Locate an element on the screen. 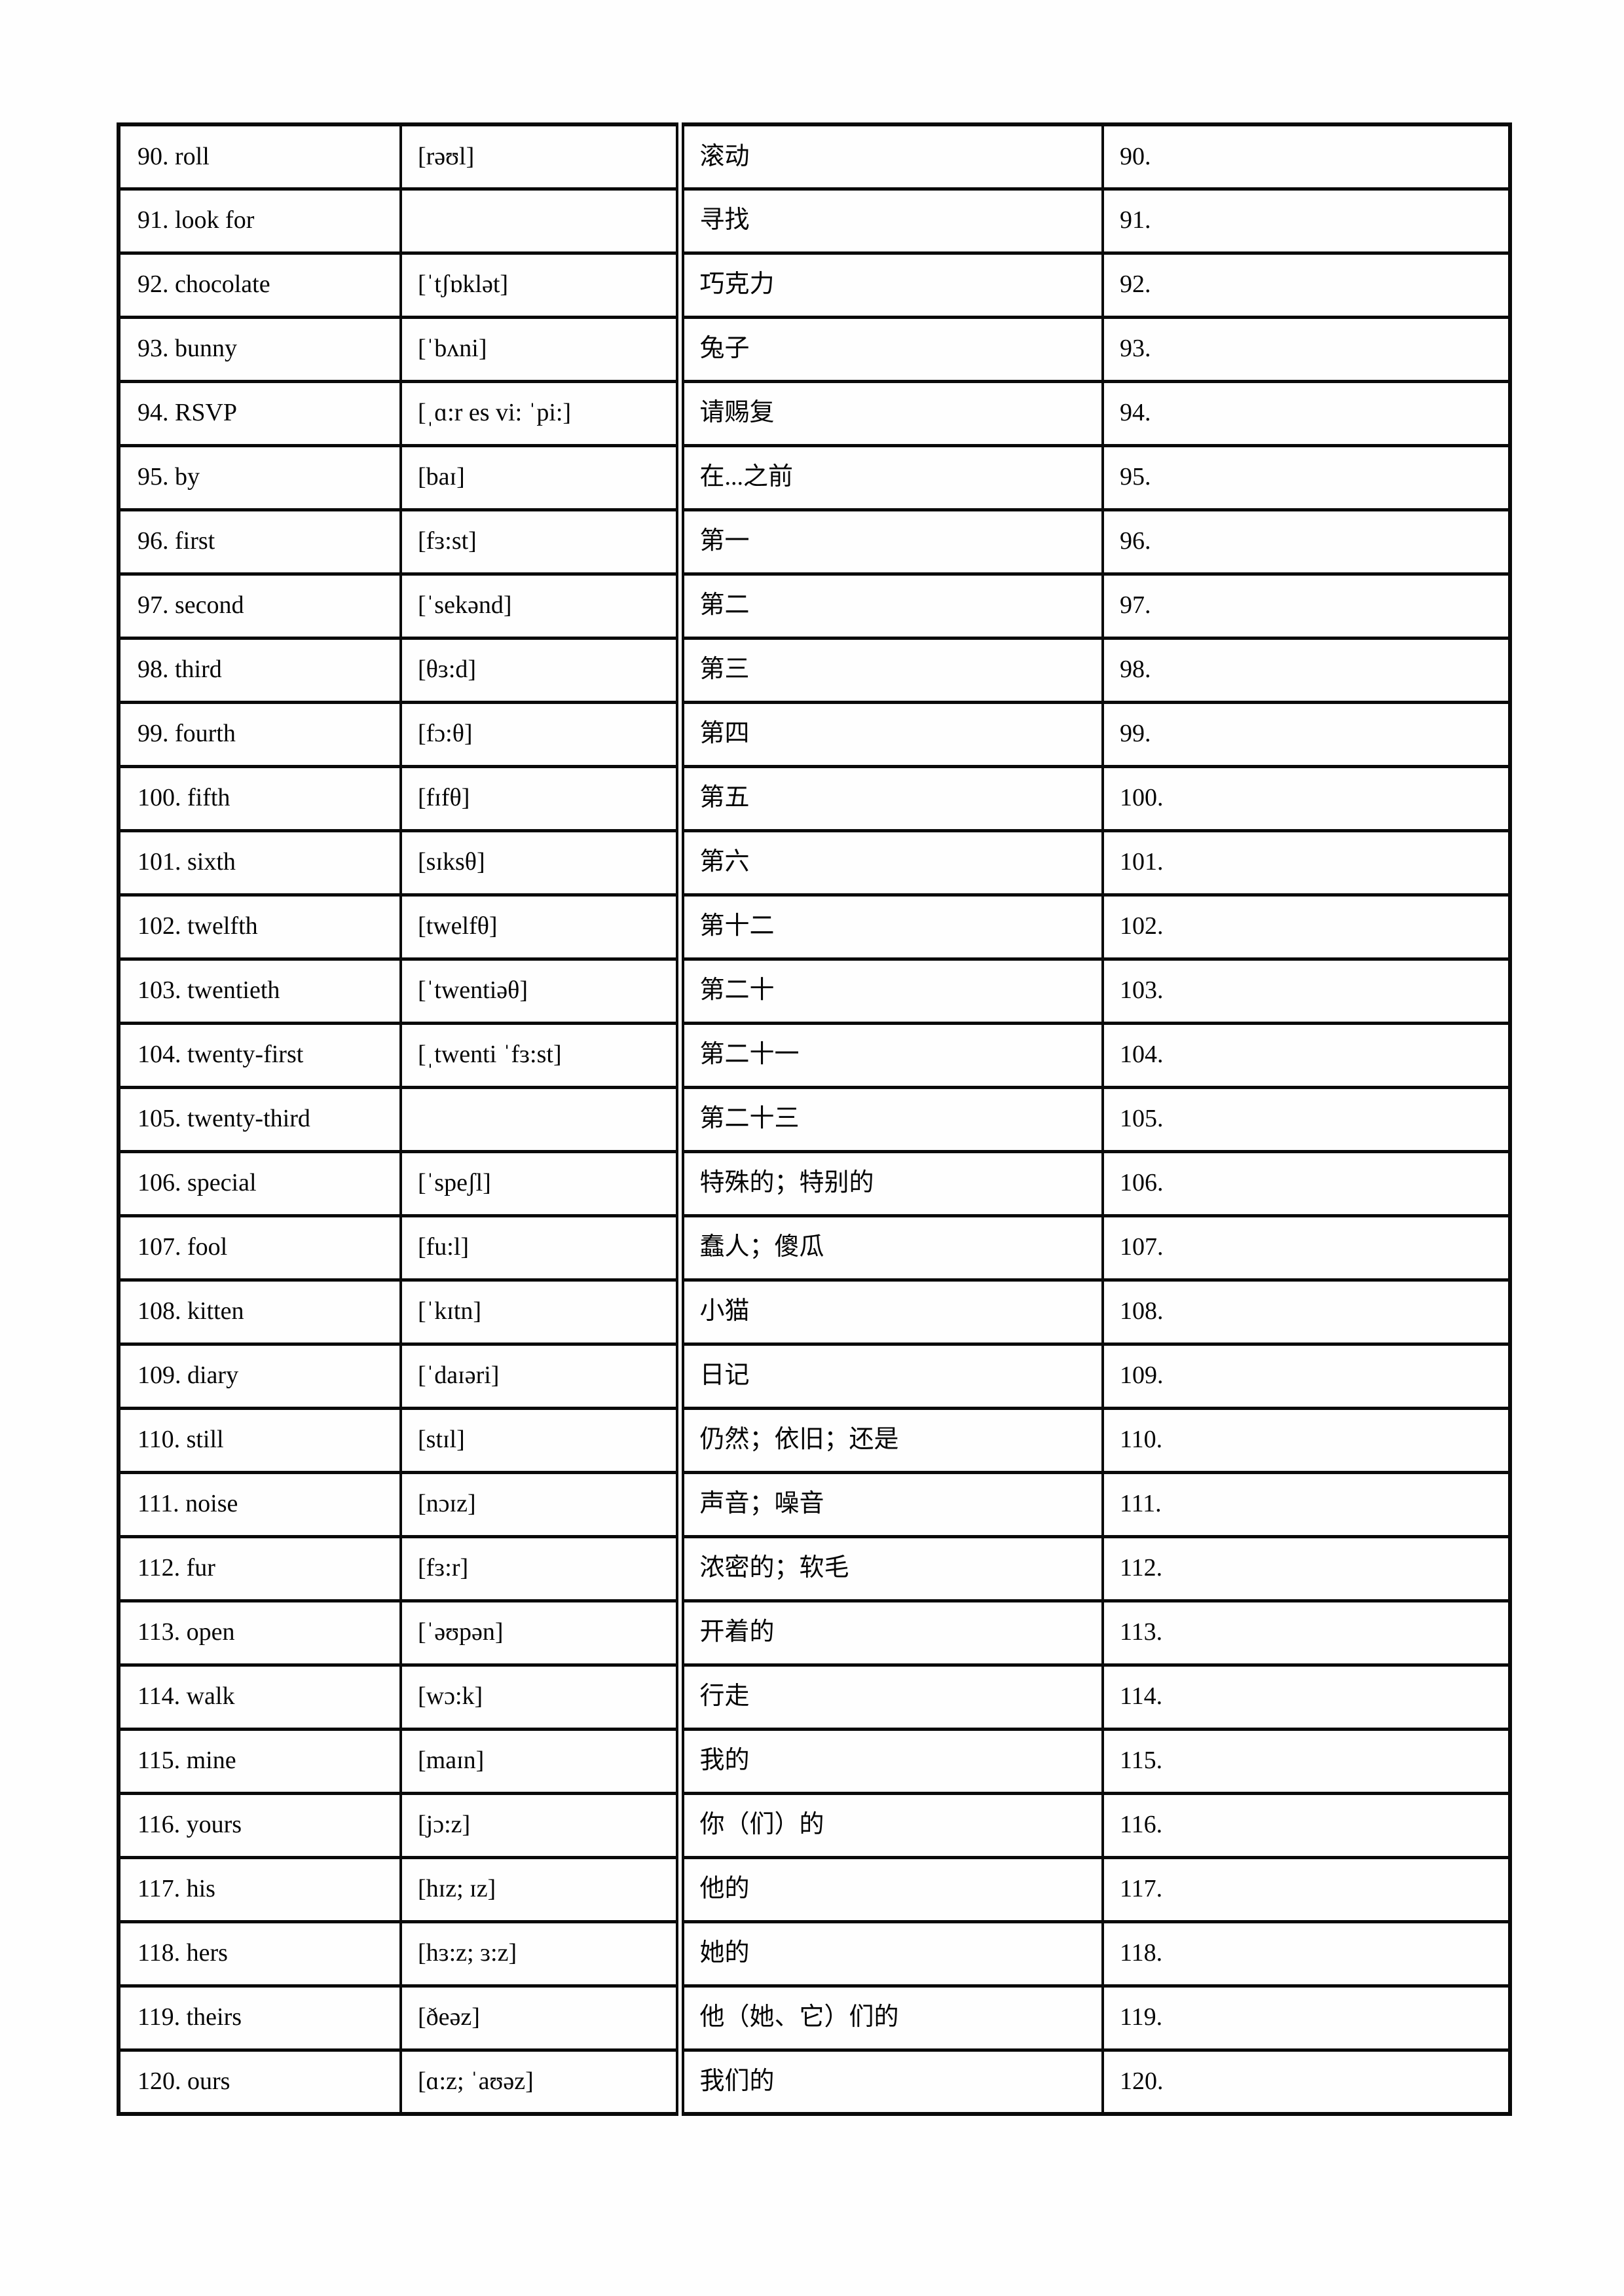  table-row: 111. noise [nɔɪz] 声音；噪音 111. is located at coordinates (814, 1504).